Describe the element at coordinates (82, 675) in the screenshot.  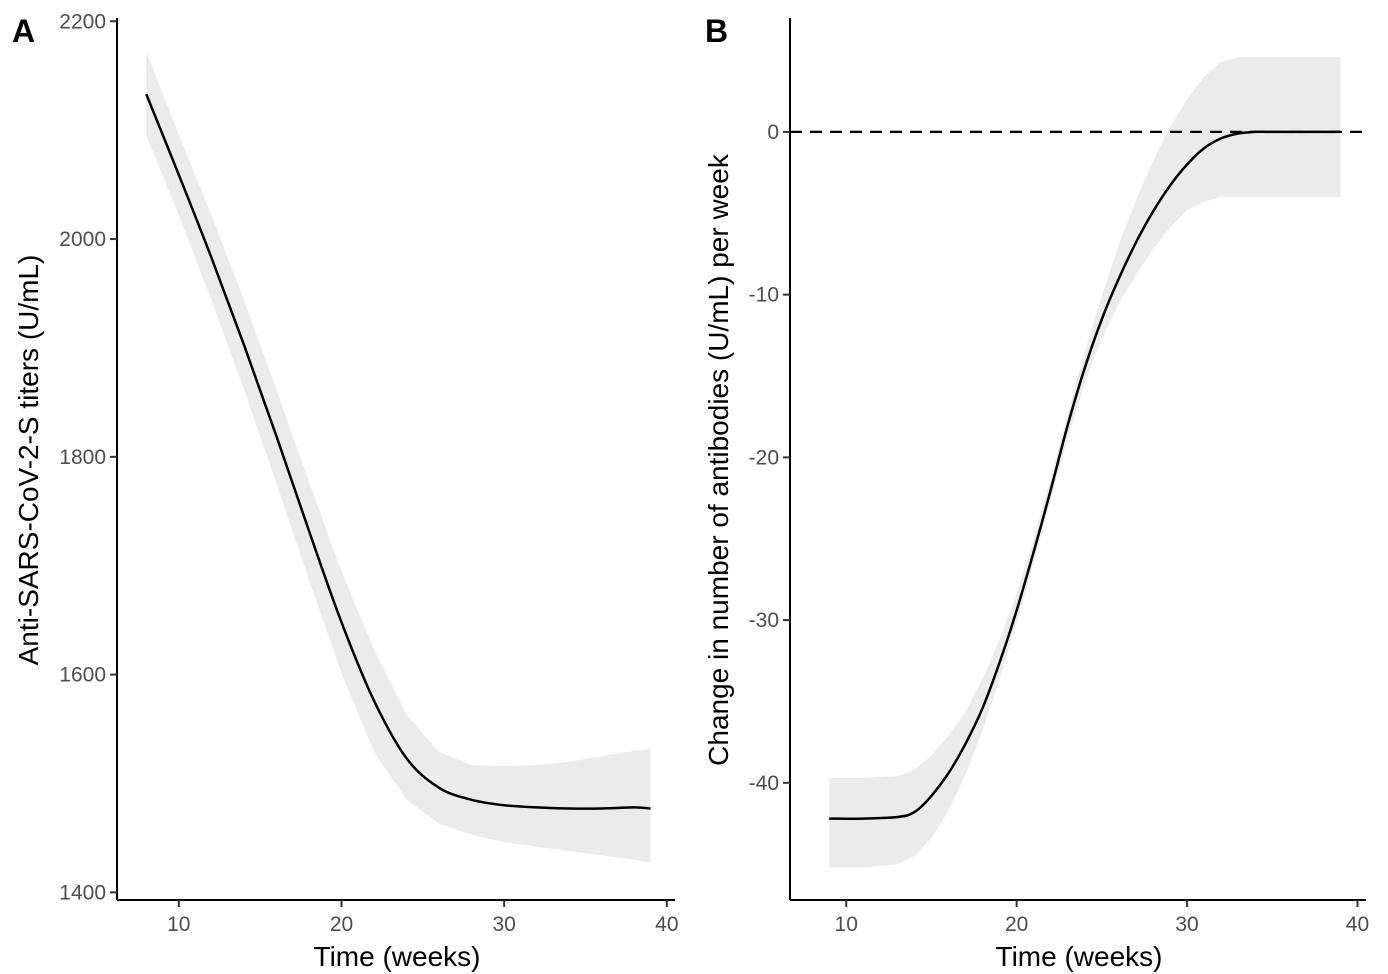
I see `y-tick-label: 1600` at that location.